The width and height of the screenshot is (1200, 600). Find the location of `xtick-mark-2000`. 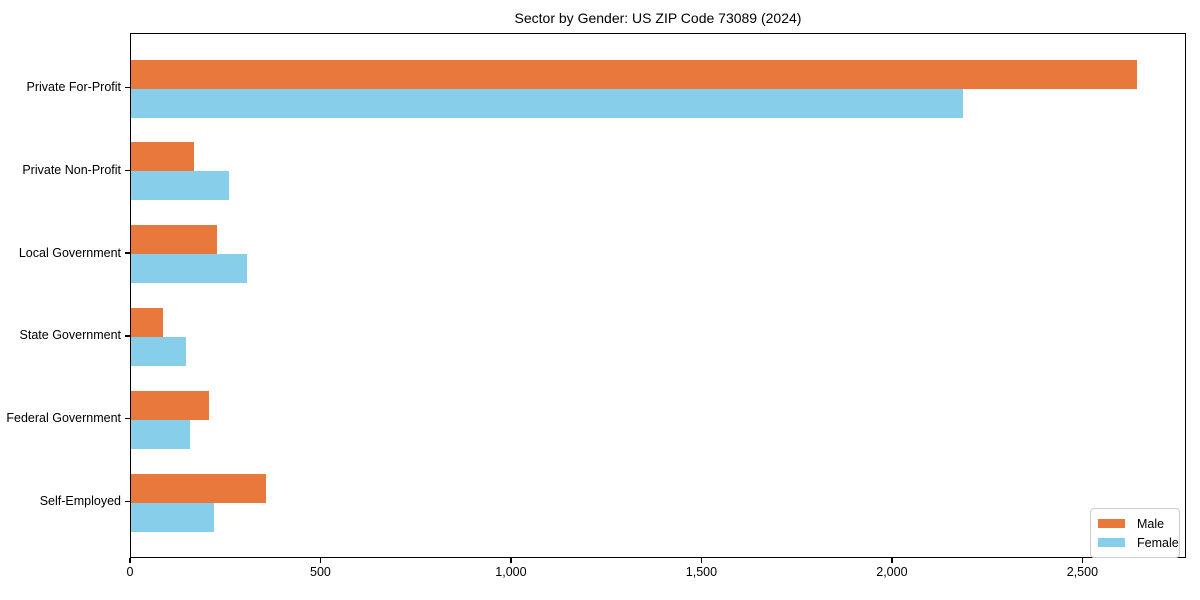

xtick-mark-2000 is located at coordinates (892, 560).